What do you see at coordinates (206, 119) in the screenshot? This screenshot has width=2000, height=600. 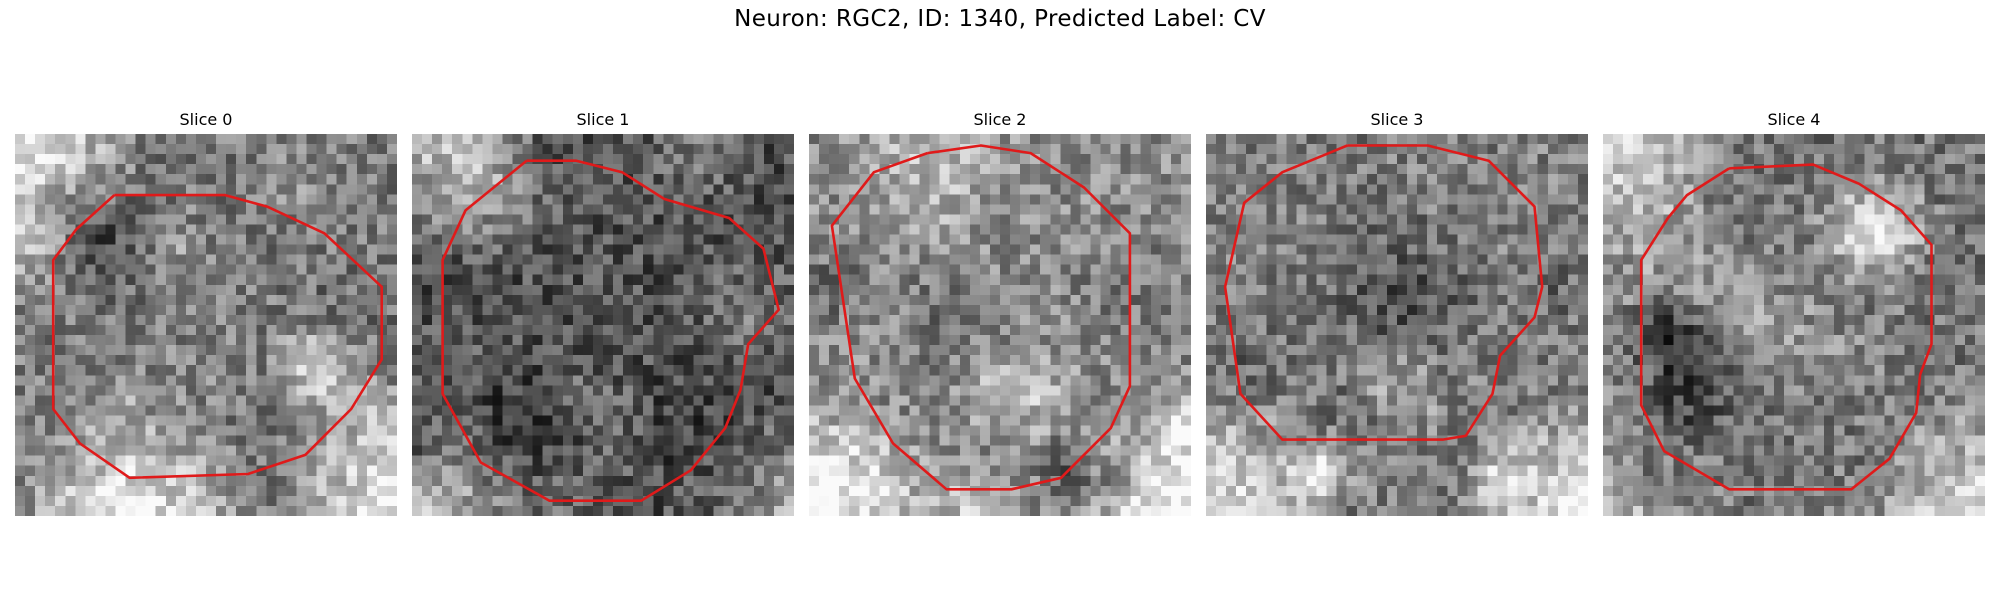 I see `slice-title-0: Slice 0` at bounding box center [206, 119].